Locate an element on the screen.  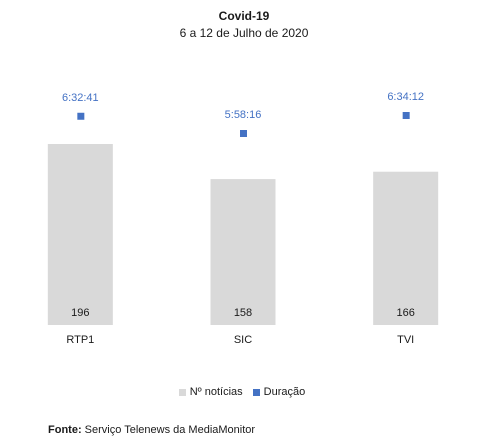
legend-label-noticias: Nº notícias is located at coordinates (216, 392).